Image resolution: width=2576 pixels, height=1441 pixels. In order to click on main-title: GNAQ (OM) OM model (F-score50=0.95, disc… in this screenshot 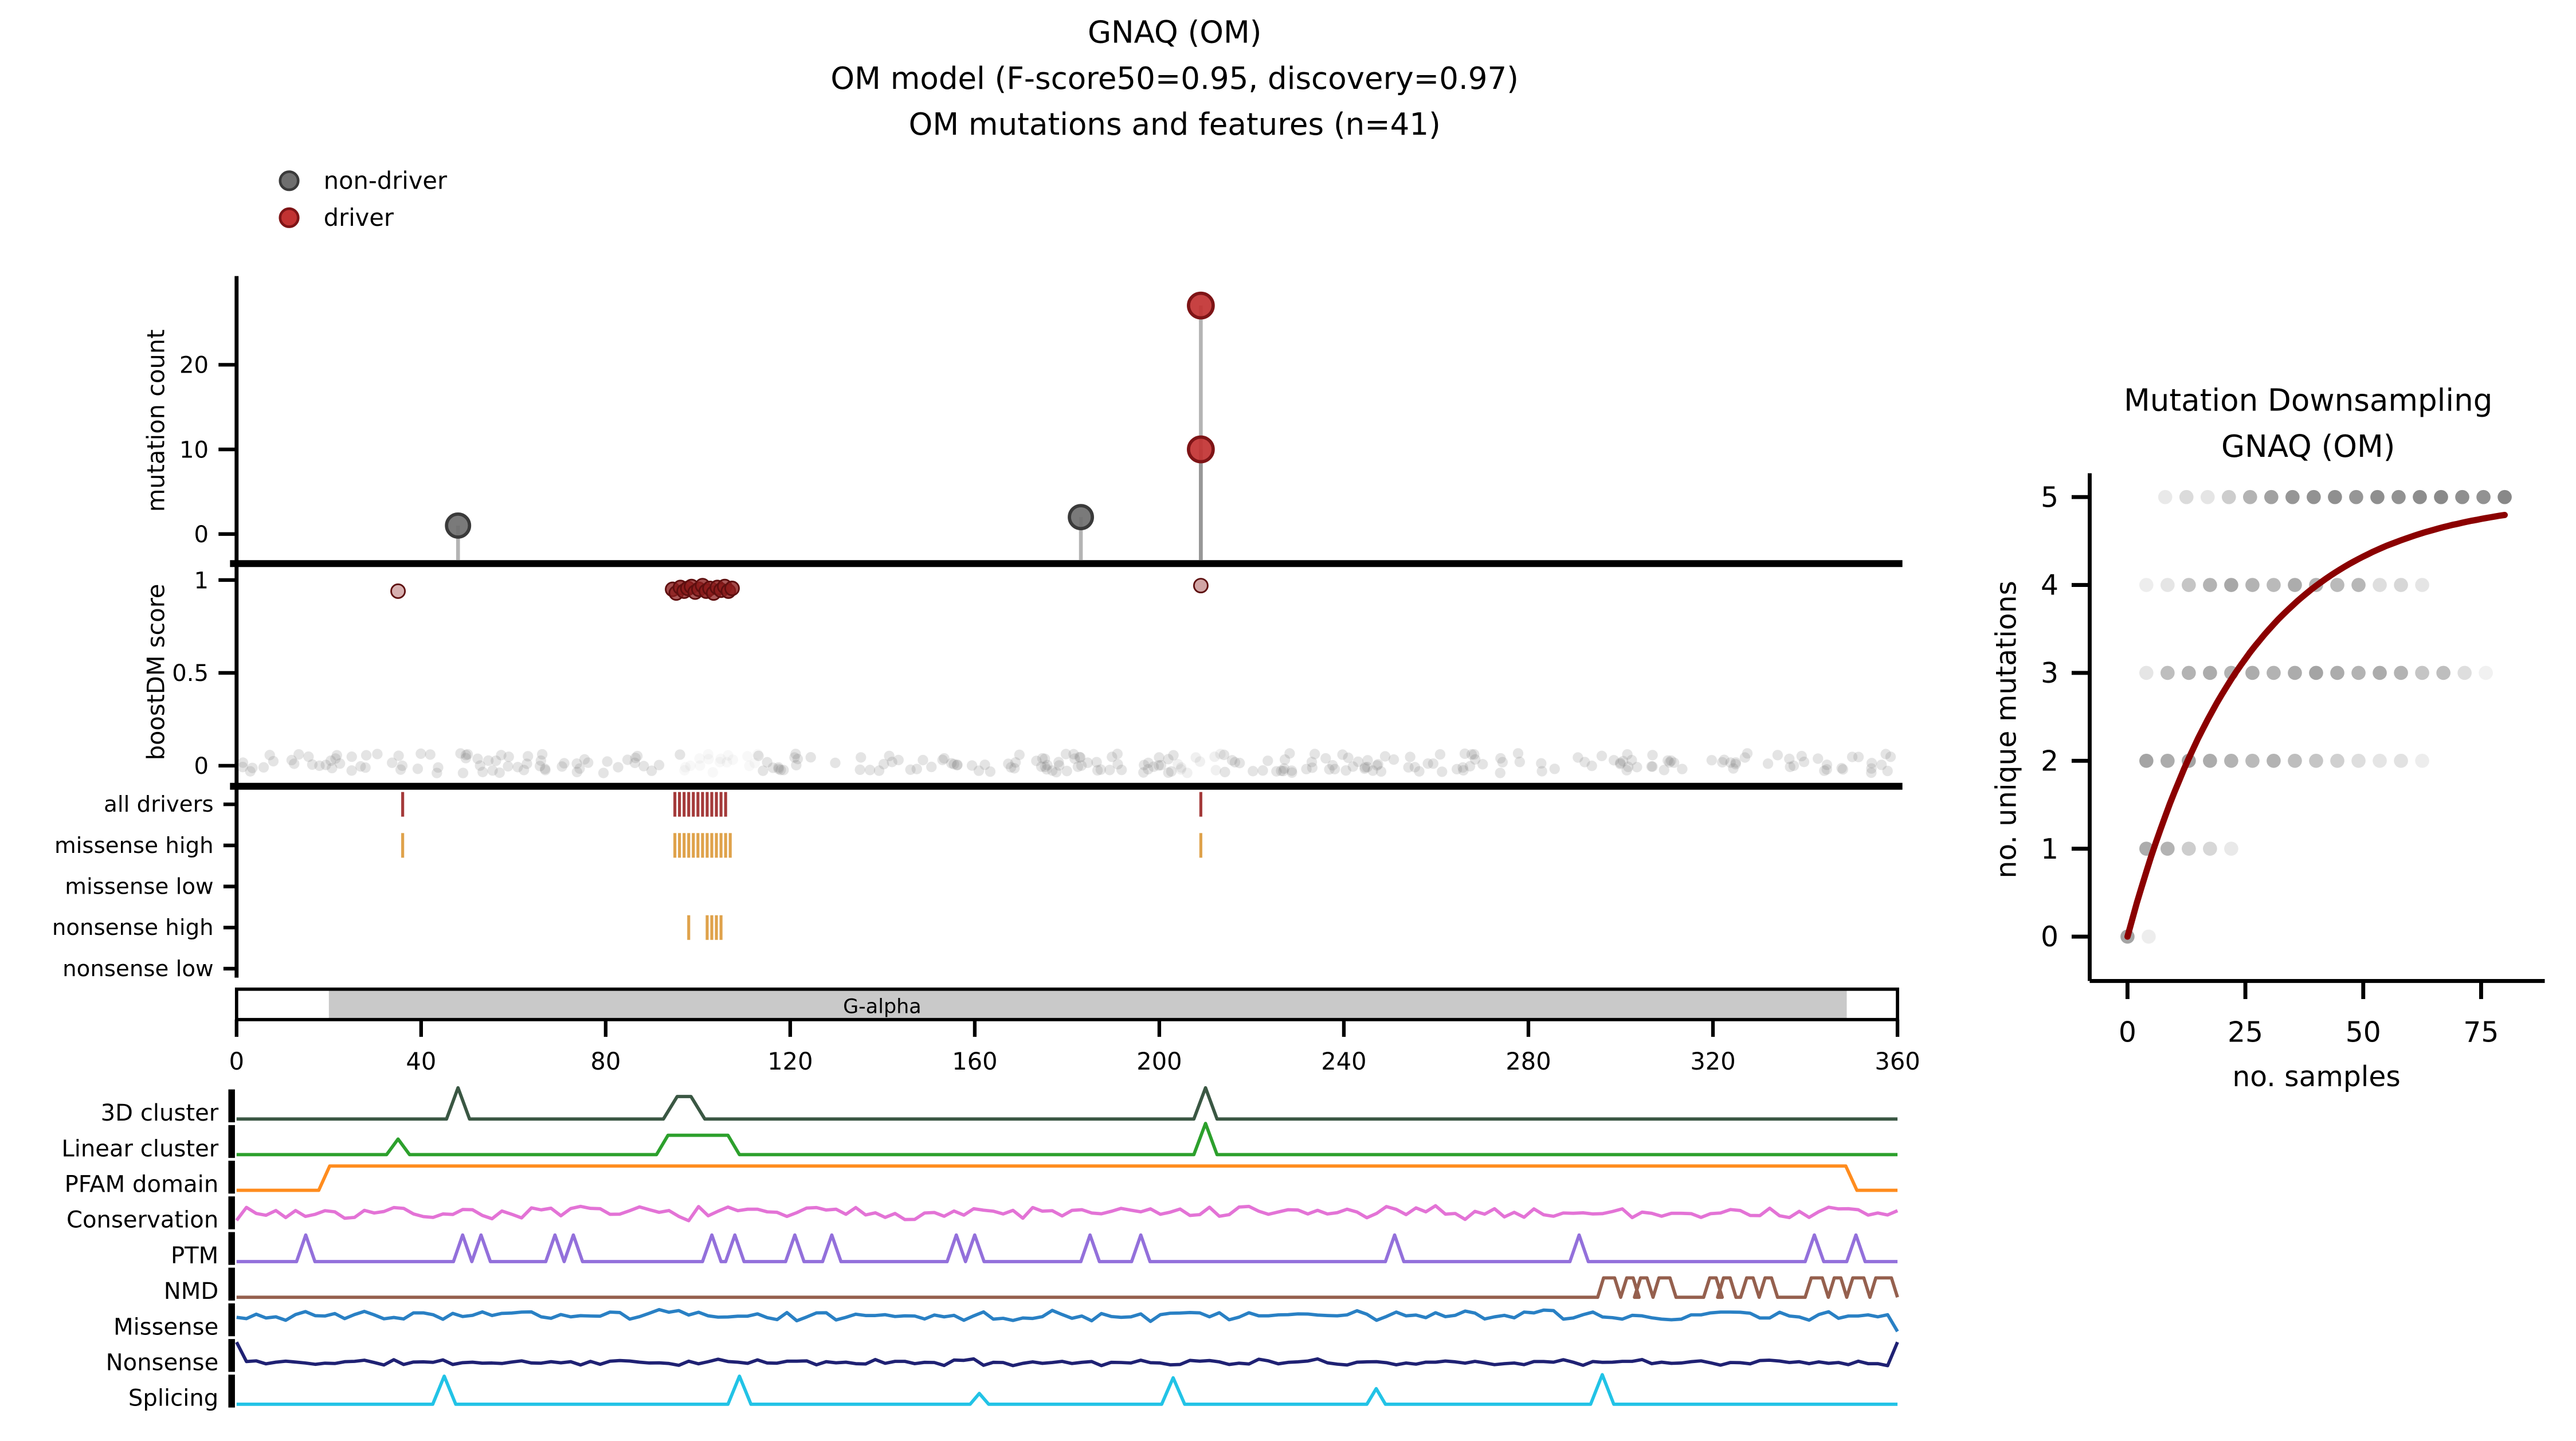, I will do `click(1174, 79)`.